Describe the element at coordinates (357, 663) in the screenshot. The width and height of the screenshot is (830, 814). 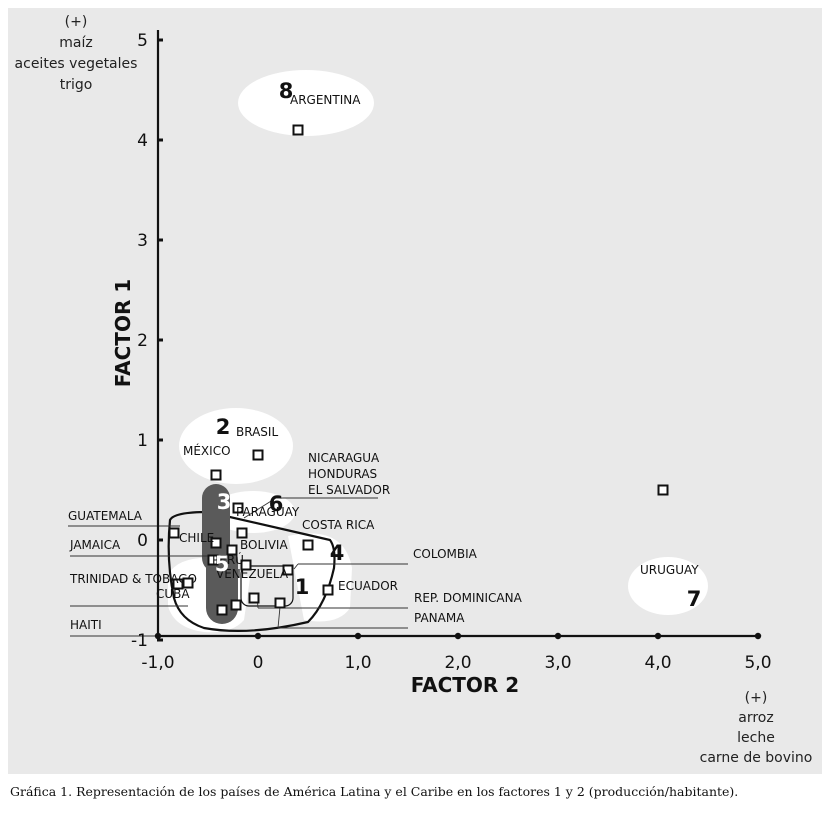
I see `x-tick-label: 1,0` at that location.